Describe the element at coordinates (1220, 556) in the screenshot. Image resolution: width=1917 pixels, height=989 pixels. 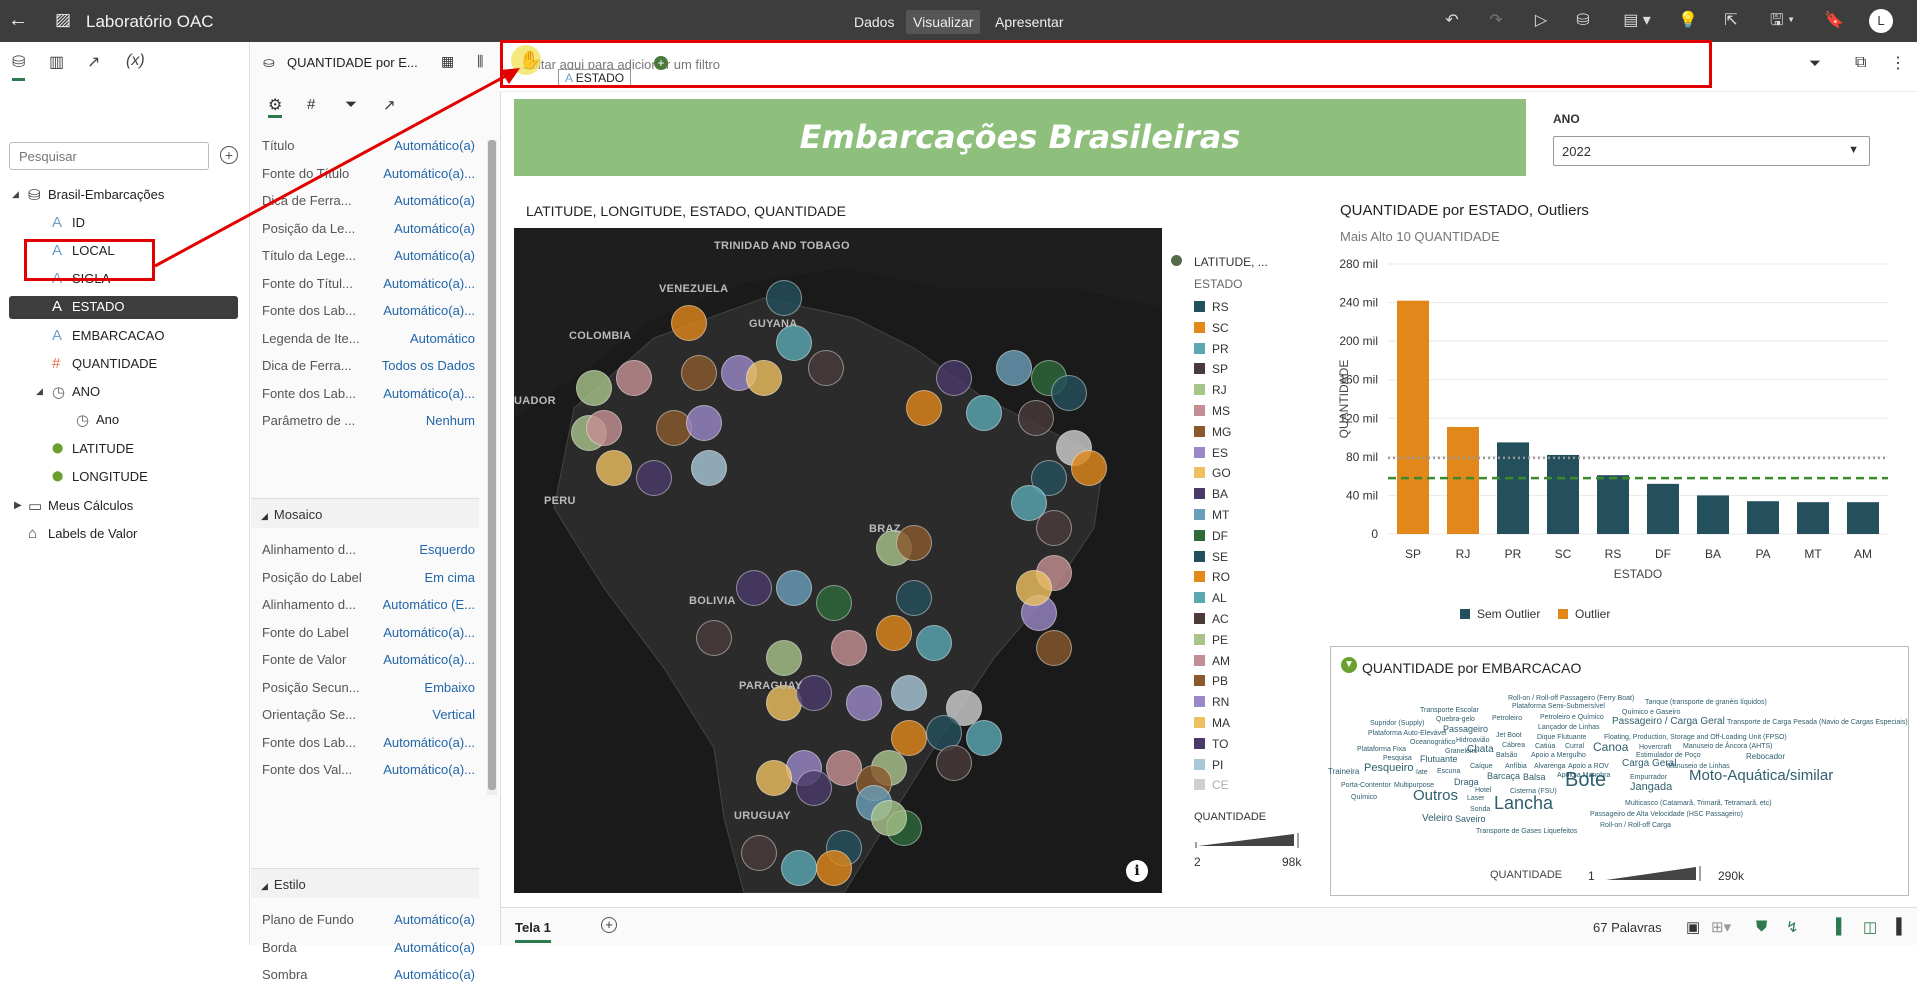
I see `legend-item: SE` at that location.